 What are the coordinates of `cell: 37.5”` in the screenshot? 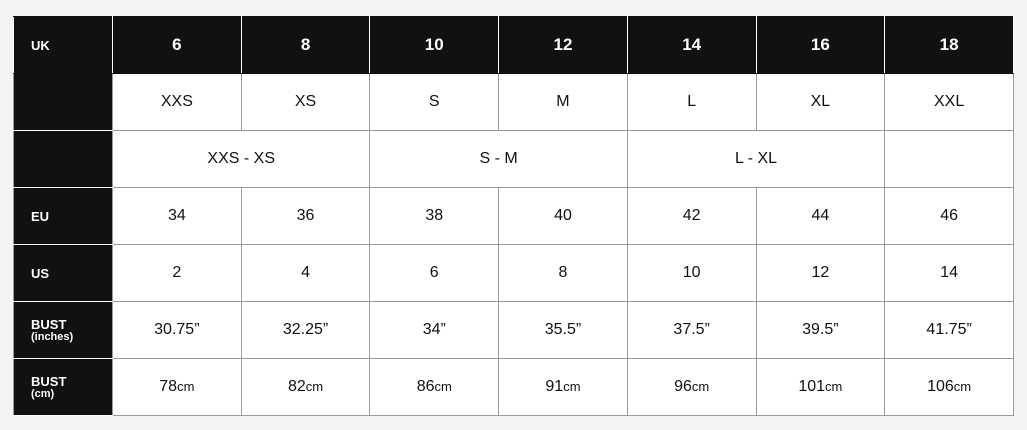 It's located at (691, 330).